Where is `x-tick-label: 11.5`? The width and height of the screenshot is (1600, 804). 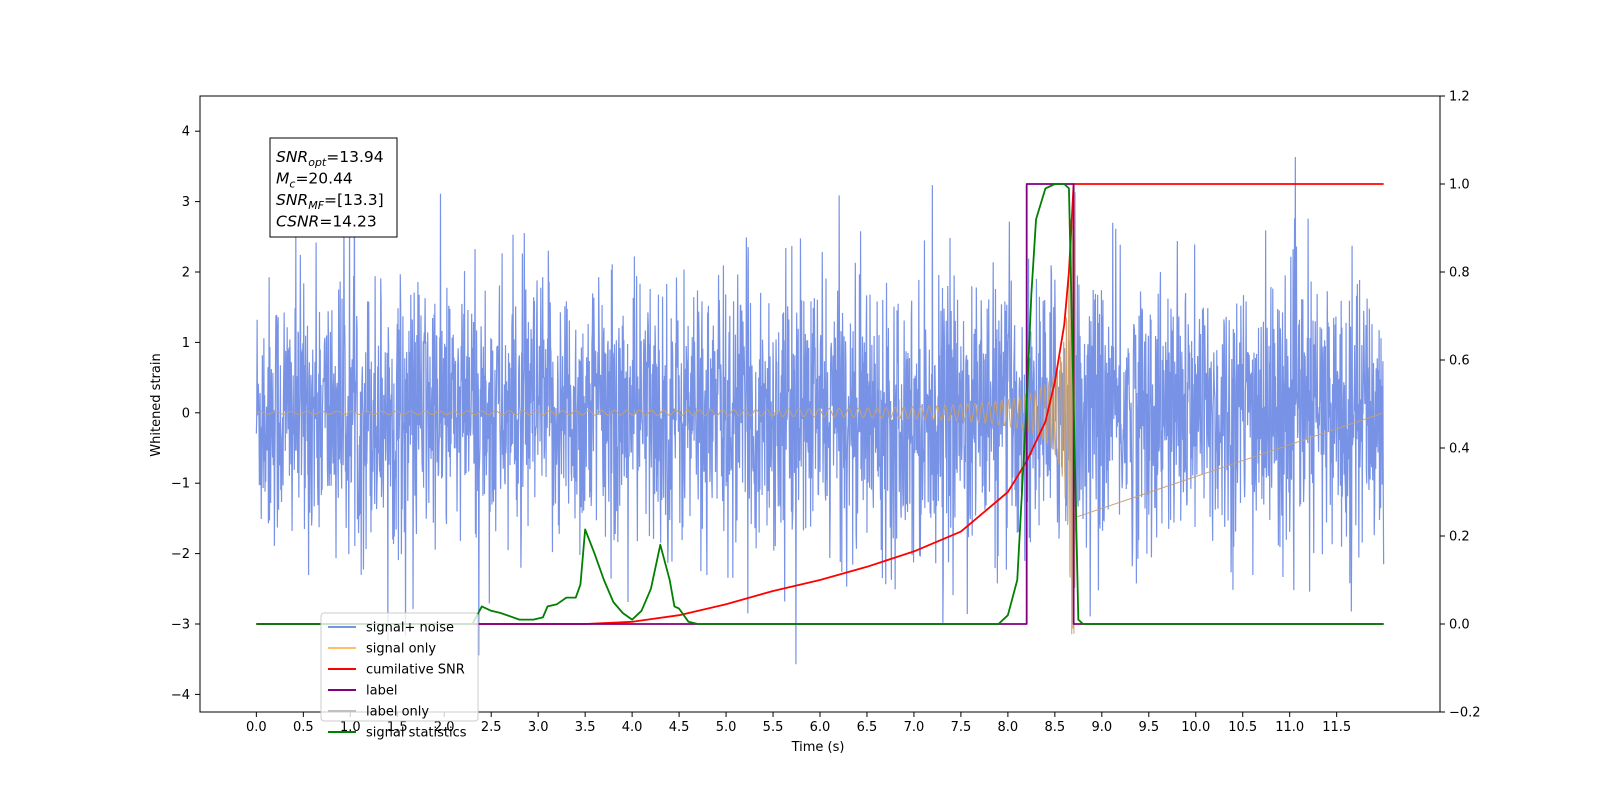
x-tick-label: 11.5 is located at coordinates (1336, 727).